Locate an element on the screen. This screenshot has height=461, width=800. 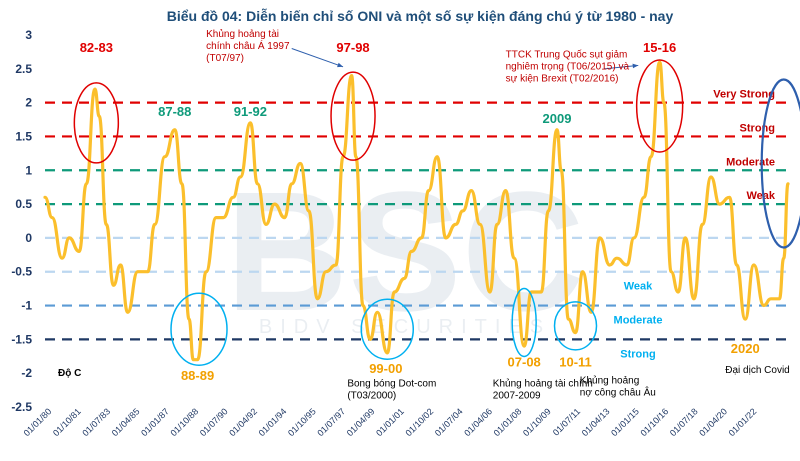
annotation-line: nghiêm trọng (T06/2015) và is located at coordinates (568, 66).